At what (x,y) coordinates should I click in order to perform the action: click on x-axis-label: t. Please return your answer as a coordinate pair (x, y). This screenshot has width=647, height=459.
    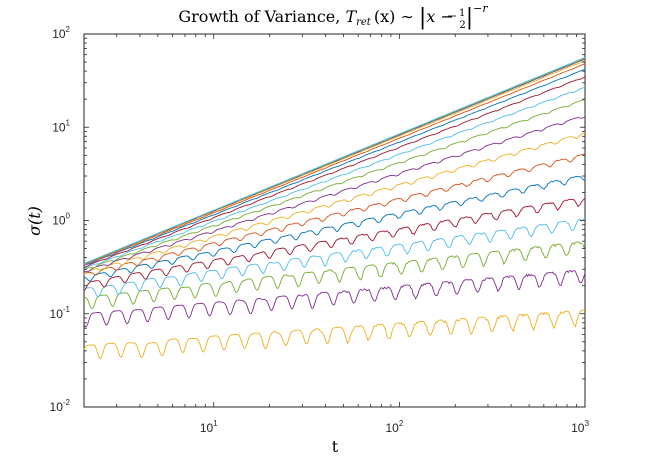
    Looking at the image, I should click on (335, 446).